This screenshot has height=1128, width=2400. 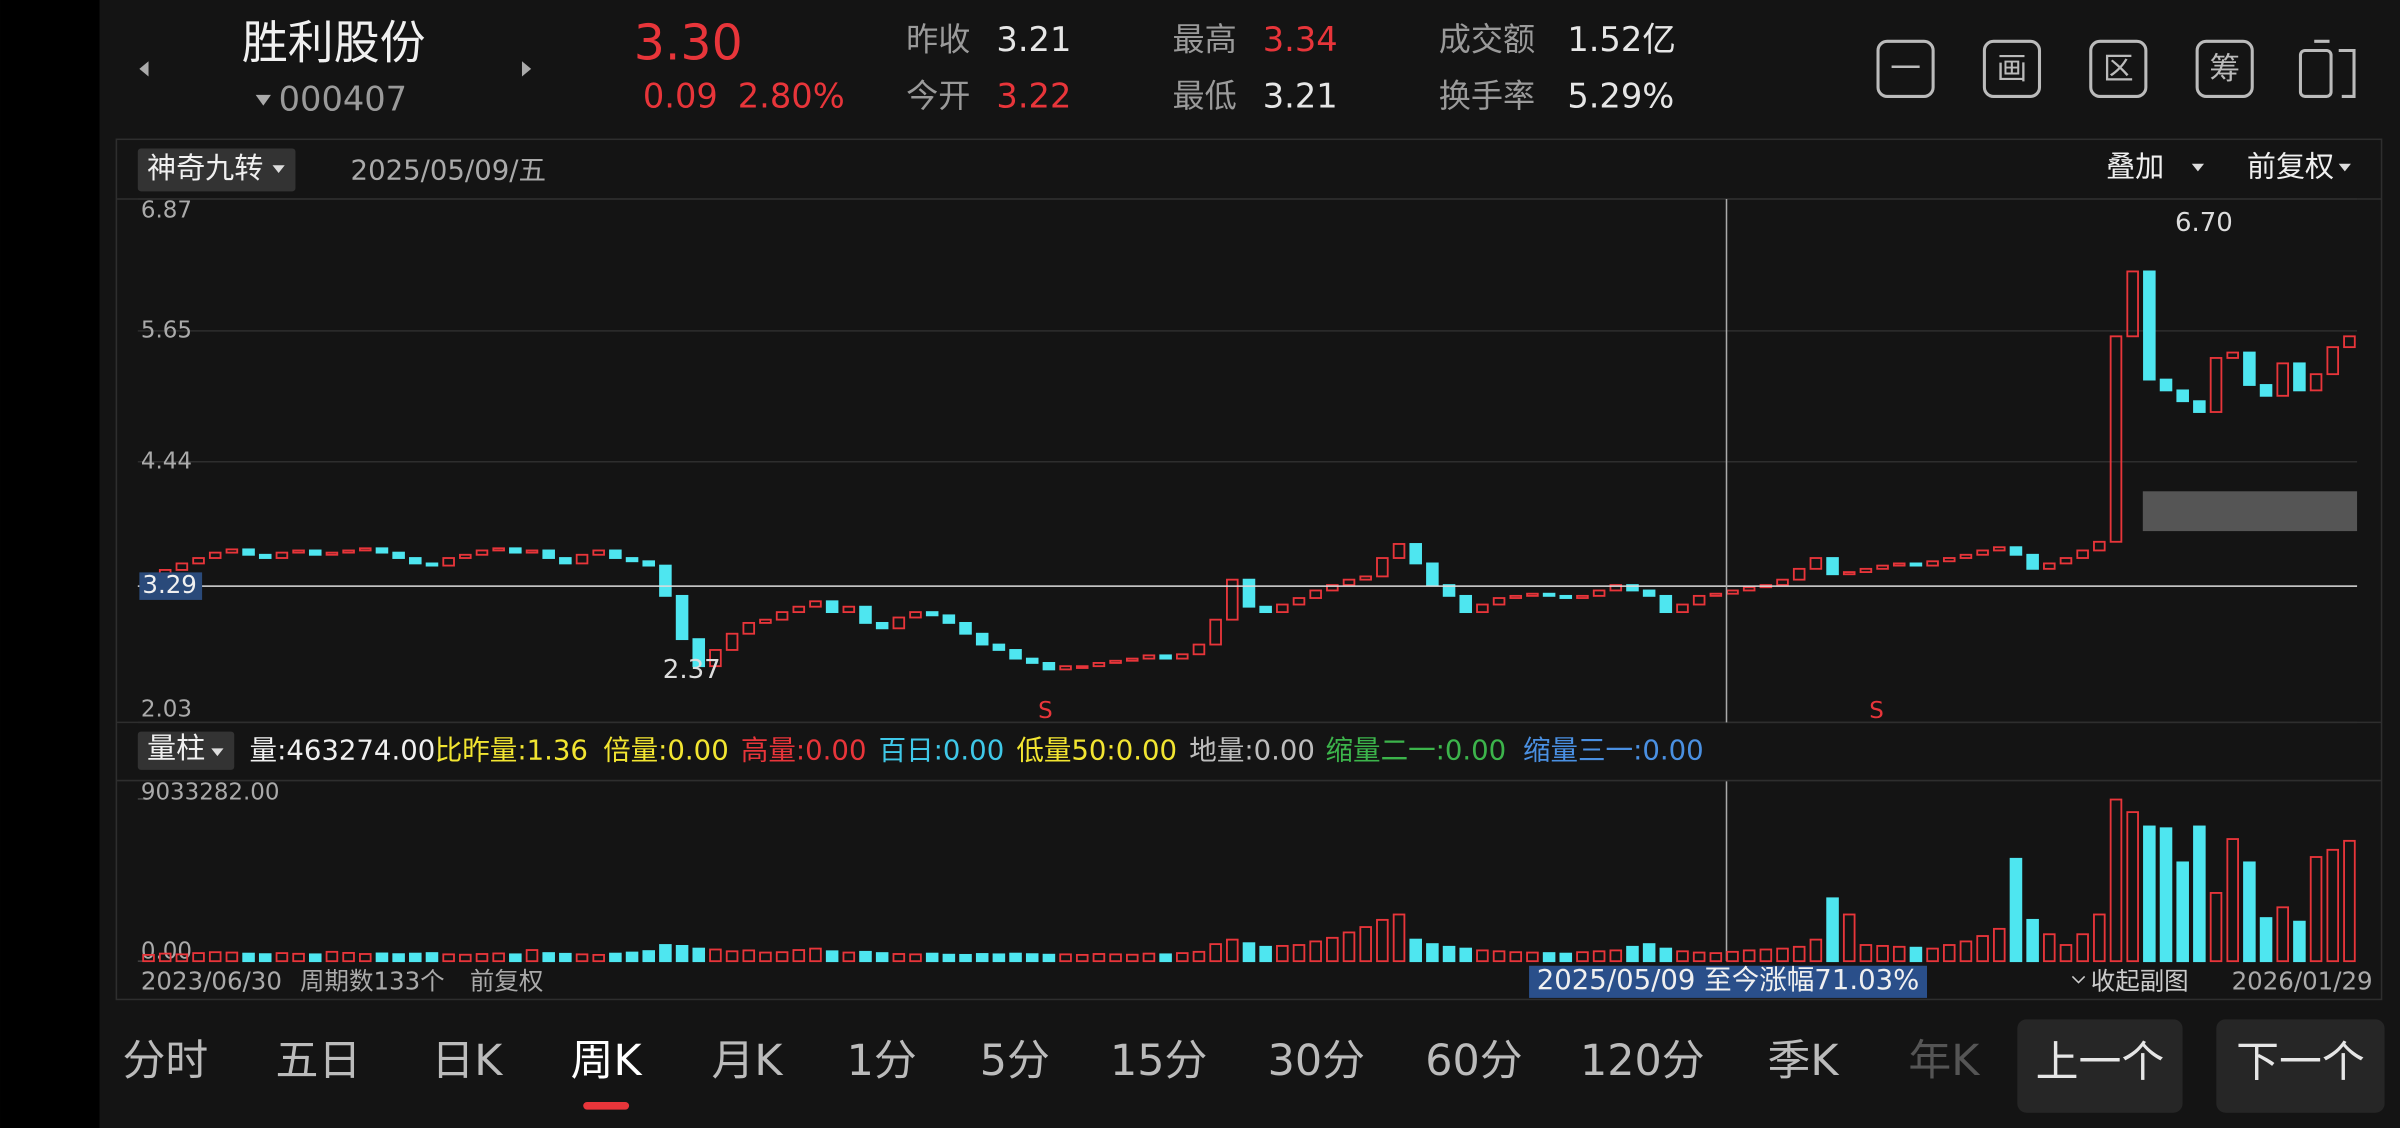 What do you see at coordinates (666, 750) in the screenshot?
I see `vol-legend: 倍量:0.00` at bounding box center [666, 750].